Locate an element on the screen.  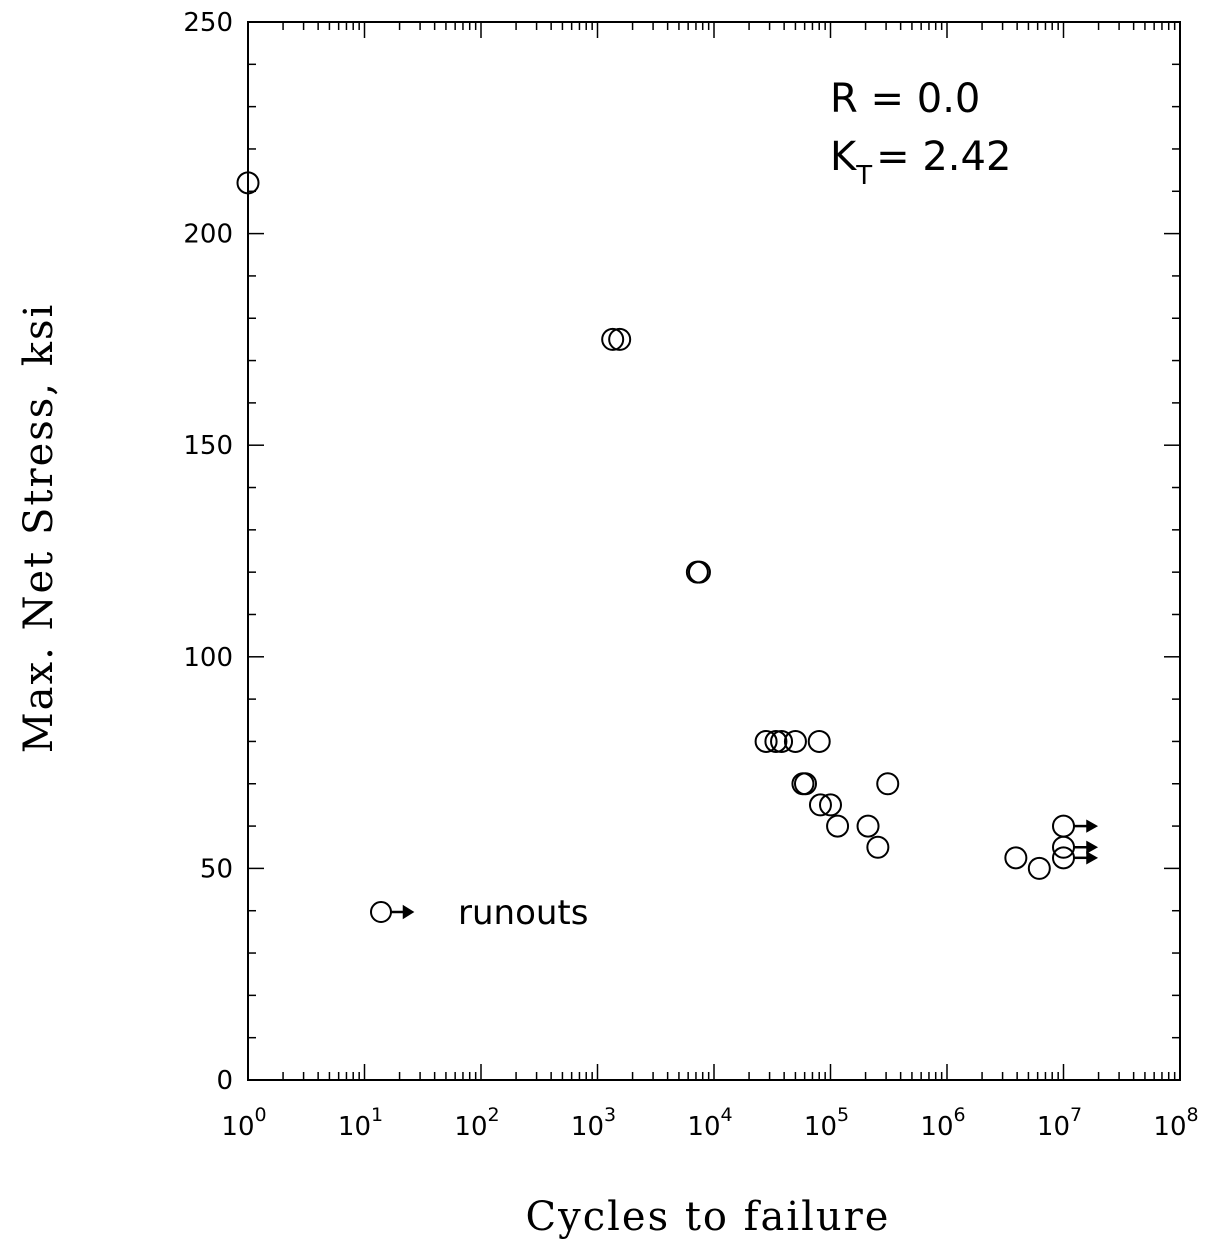
y-tick-label: 100 is located at coordinates (208, 658).